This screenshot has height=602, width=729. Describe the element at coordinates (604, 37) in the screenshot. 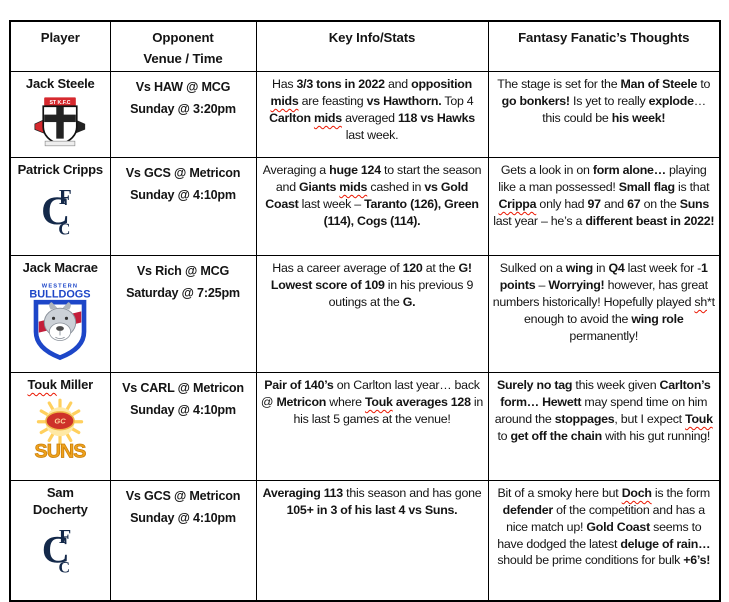

I see `header-thoughts-label: Fantasy Fanatic’s Thoughts` at that location.